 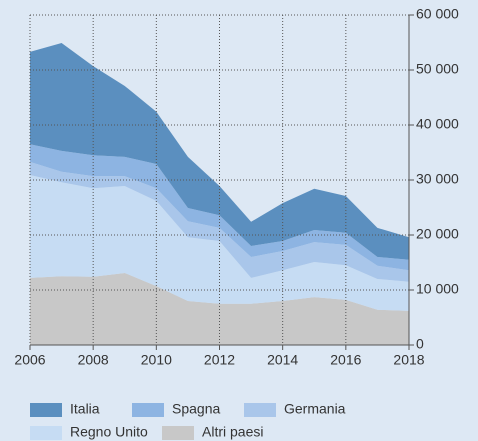 What do you see at coordinates (93, 360) in the screenshot?
I see `x-tick-label: 2008` at bounding box center [93, 360].